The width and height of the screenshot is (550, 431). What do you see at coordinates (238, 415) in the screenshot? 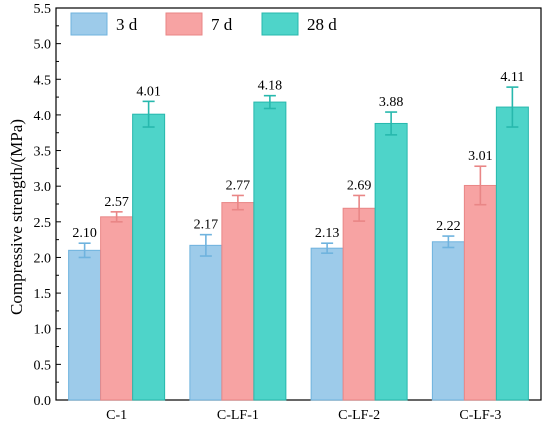
I see `x-tick-label: C-LF-1` at bounding box center [238, 415].